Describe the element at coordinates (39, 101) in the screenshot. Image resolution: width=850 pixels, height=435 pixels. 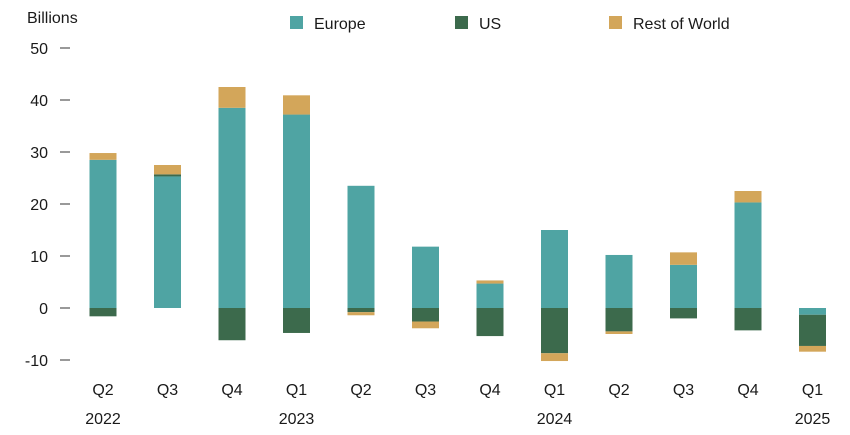
I see `y-tick-label-1: 40` at that location.